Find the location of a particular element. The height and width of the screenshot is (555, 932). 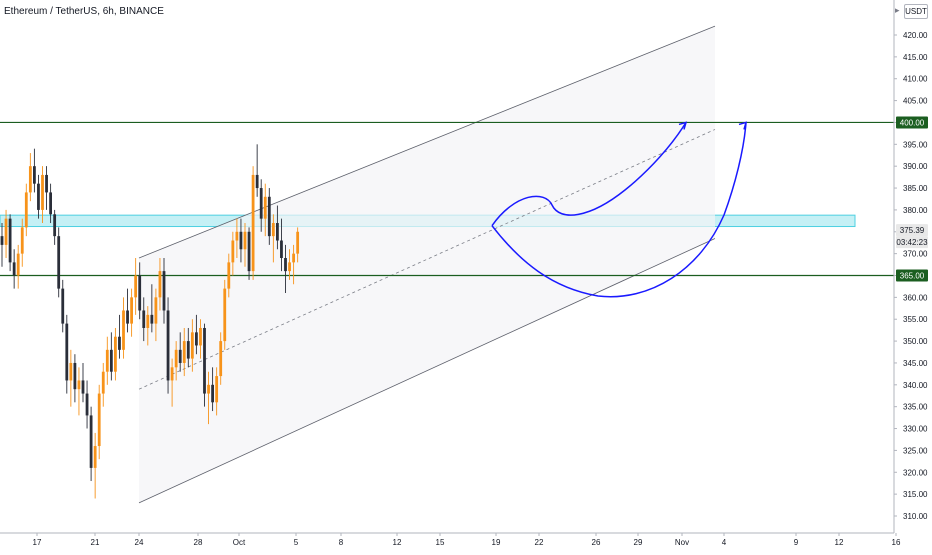

countdown-box is located at coordinates (912, 242).